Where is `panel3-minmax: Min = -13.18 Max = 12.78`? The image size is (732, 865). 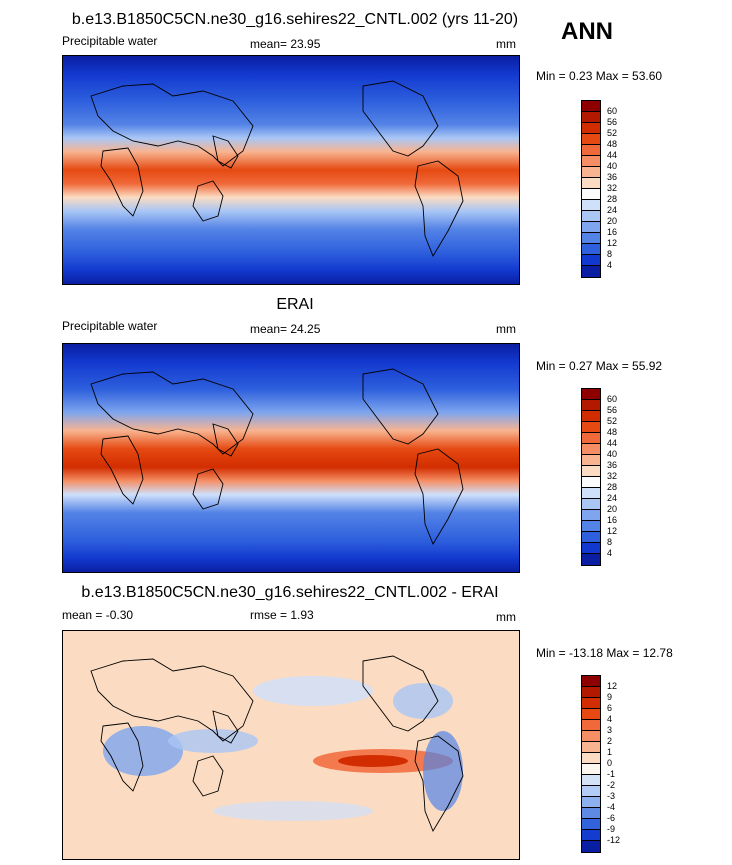 panel3-minmax: Min = -13.18 Max = 12.78 is located at coordinates (604, 653).